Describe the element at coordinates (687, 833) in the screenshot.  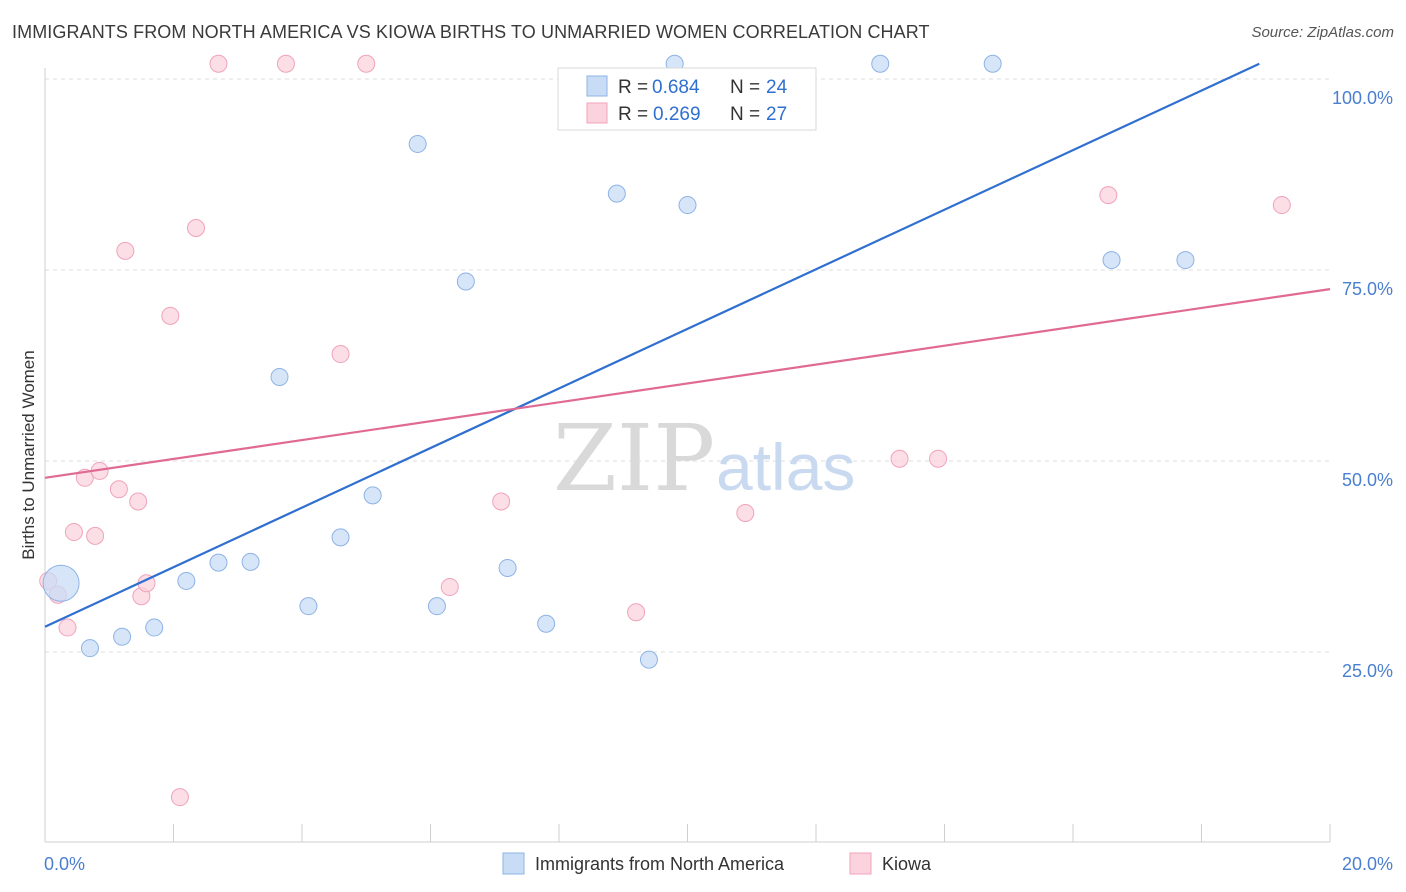
I see `x-axis-ticks` at that location.